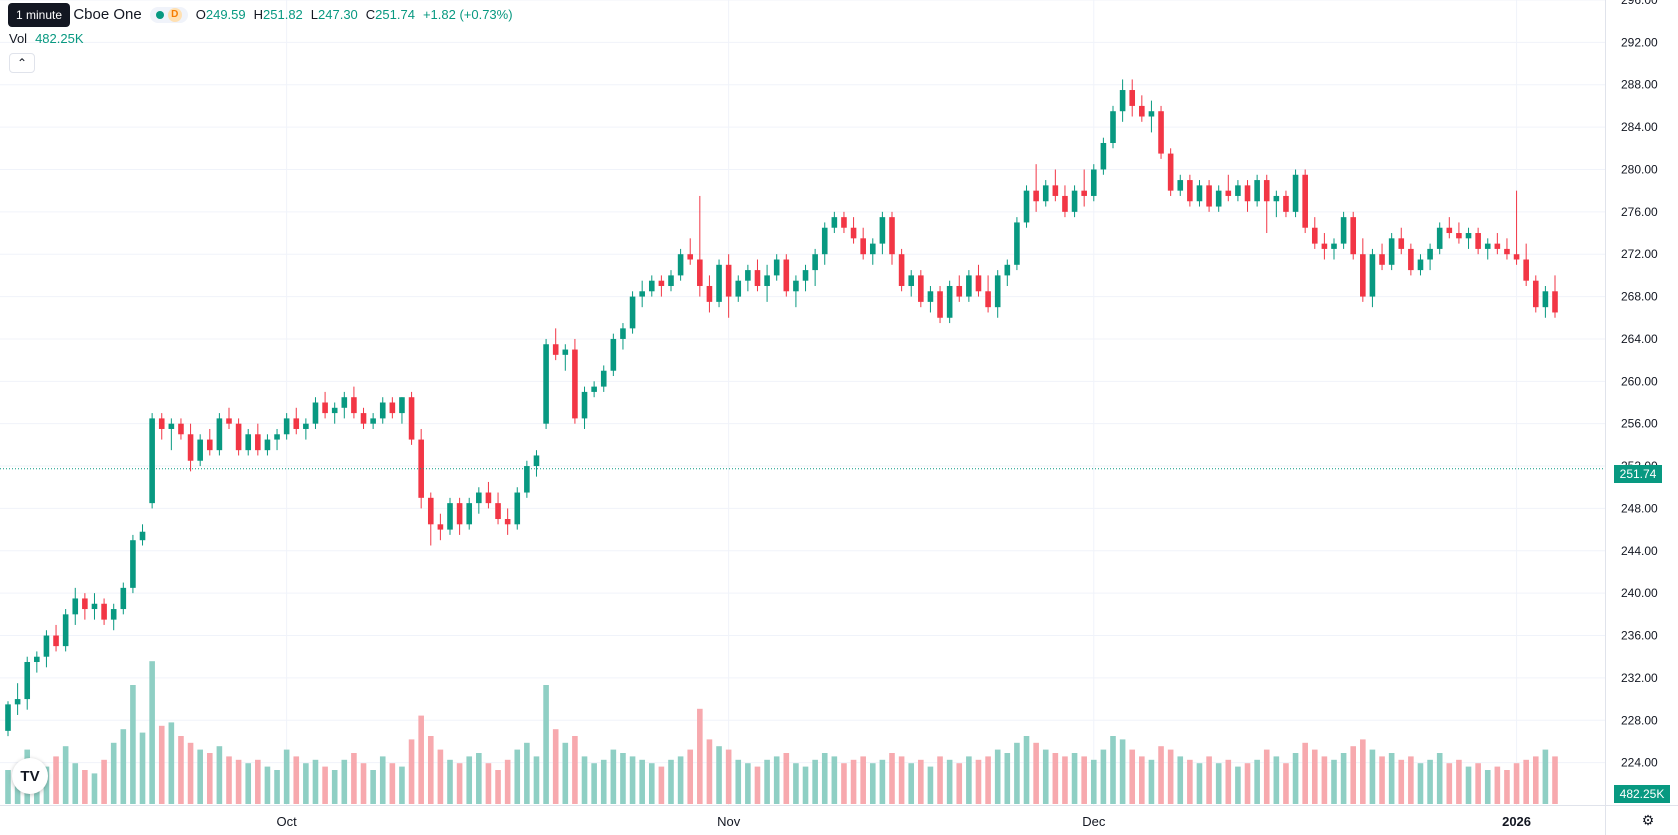  I want to click on collapse-legend-button: ⌃, so click(22, 63).